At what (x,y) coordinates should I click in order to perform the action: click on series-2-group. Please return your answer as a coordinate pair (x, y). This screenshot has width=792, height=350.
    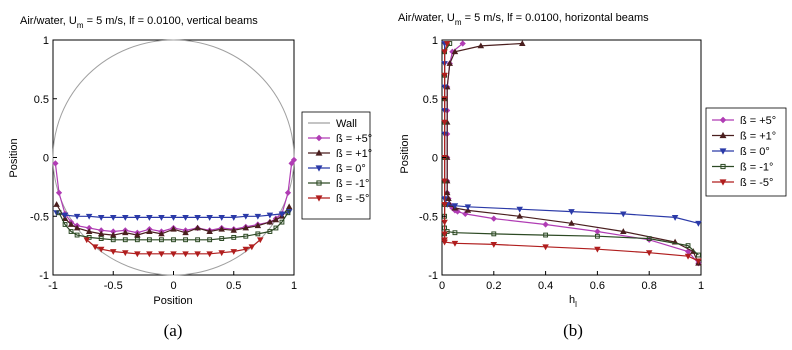
    Looking at the image, I should click on (173, 219).